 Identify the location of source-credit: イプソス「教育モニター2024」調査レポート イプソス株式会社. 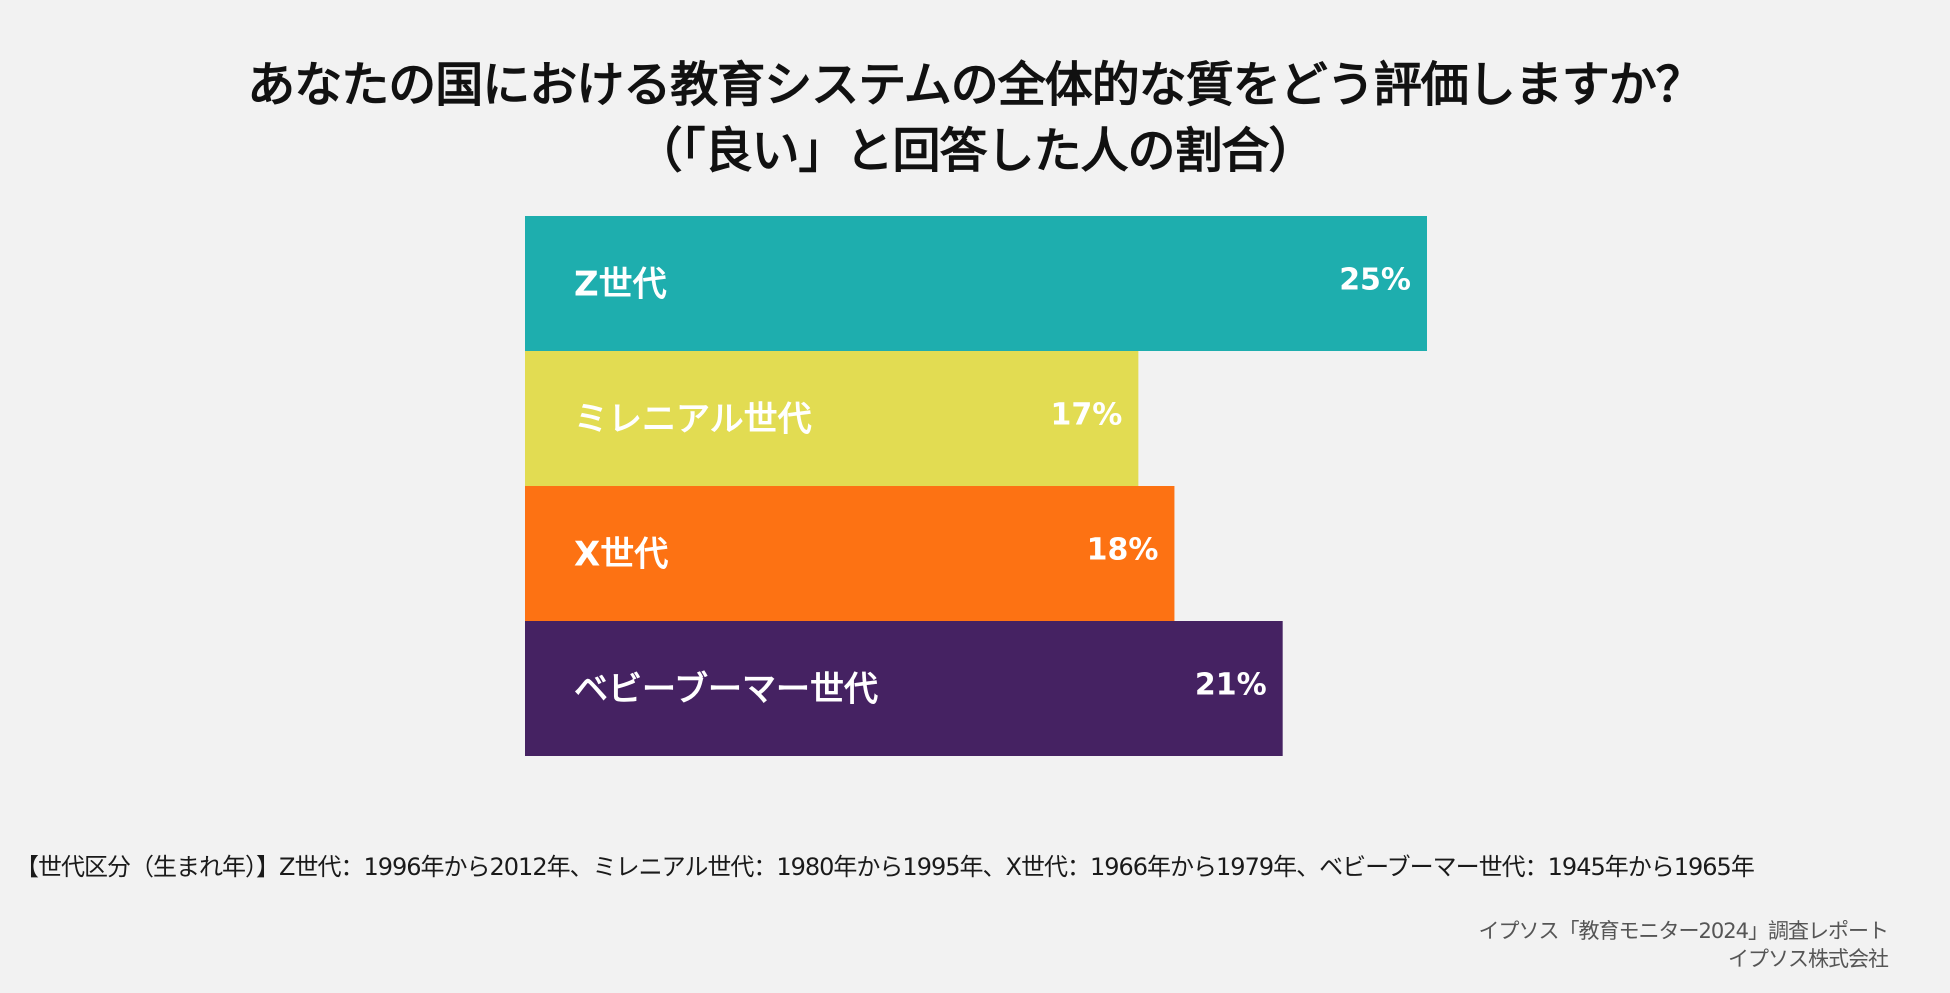
(1683, 945).